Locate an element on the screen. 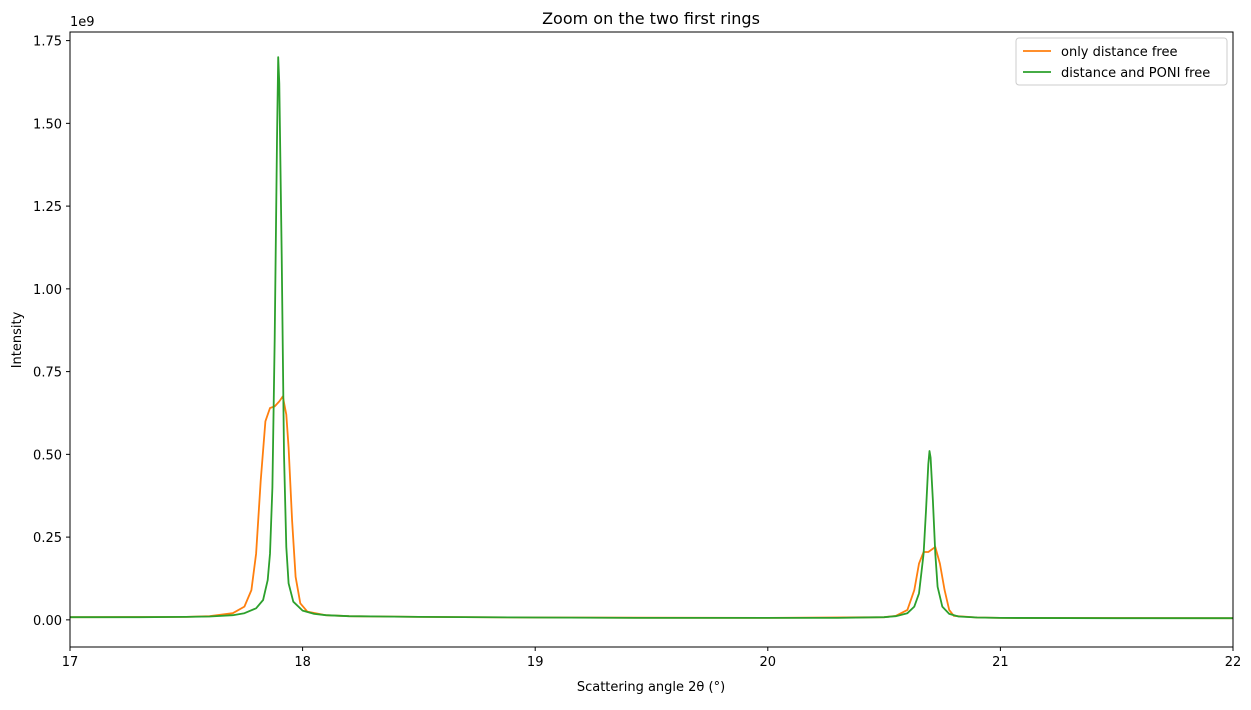 The height and width of the screenshot is (710, 1251). y-tick-label: 1.50 is located at coordinates (47, 124).